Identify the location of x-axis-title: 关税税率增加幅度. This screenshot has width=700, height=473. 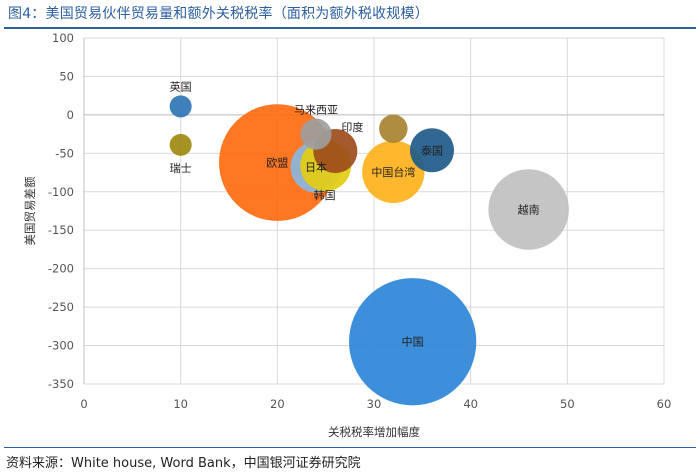
(374, 432).